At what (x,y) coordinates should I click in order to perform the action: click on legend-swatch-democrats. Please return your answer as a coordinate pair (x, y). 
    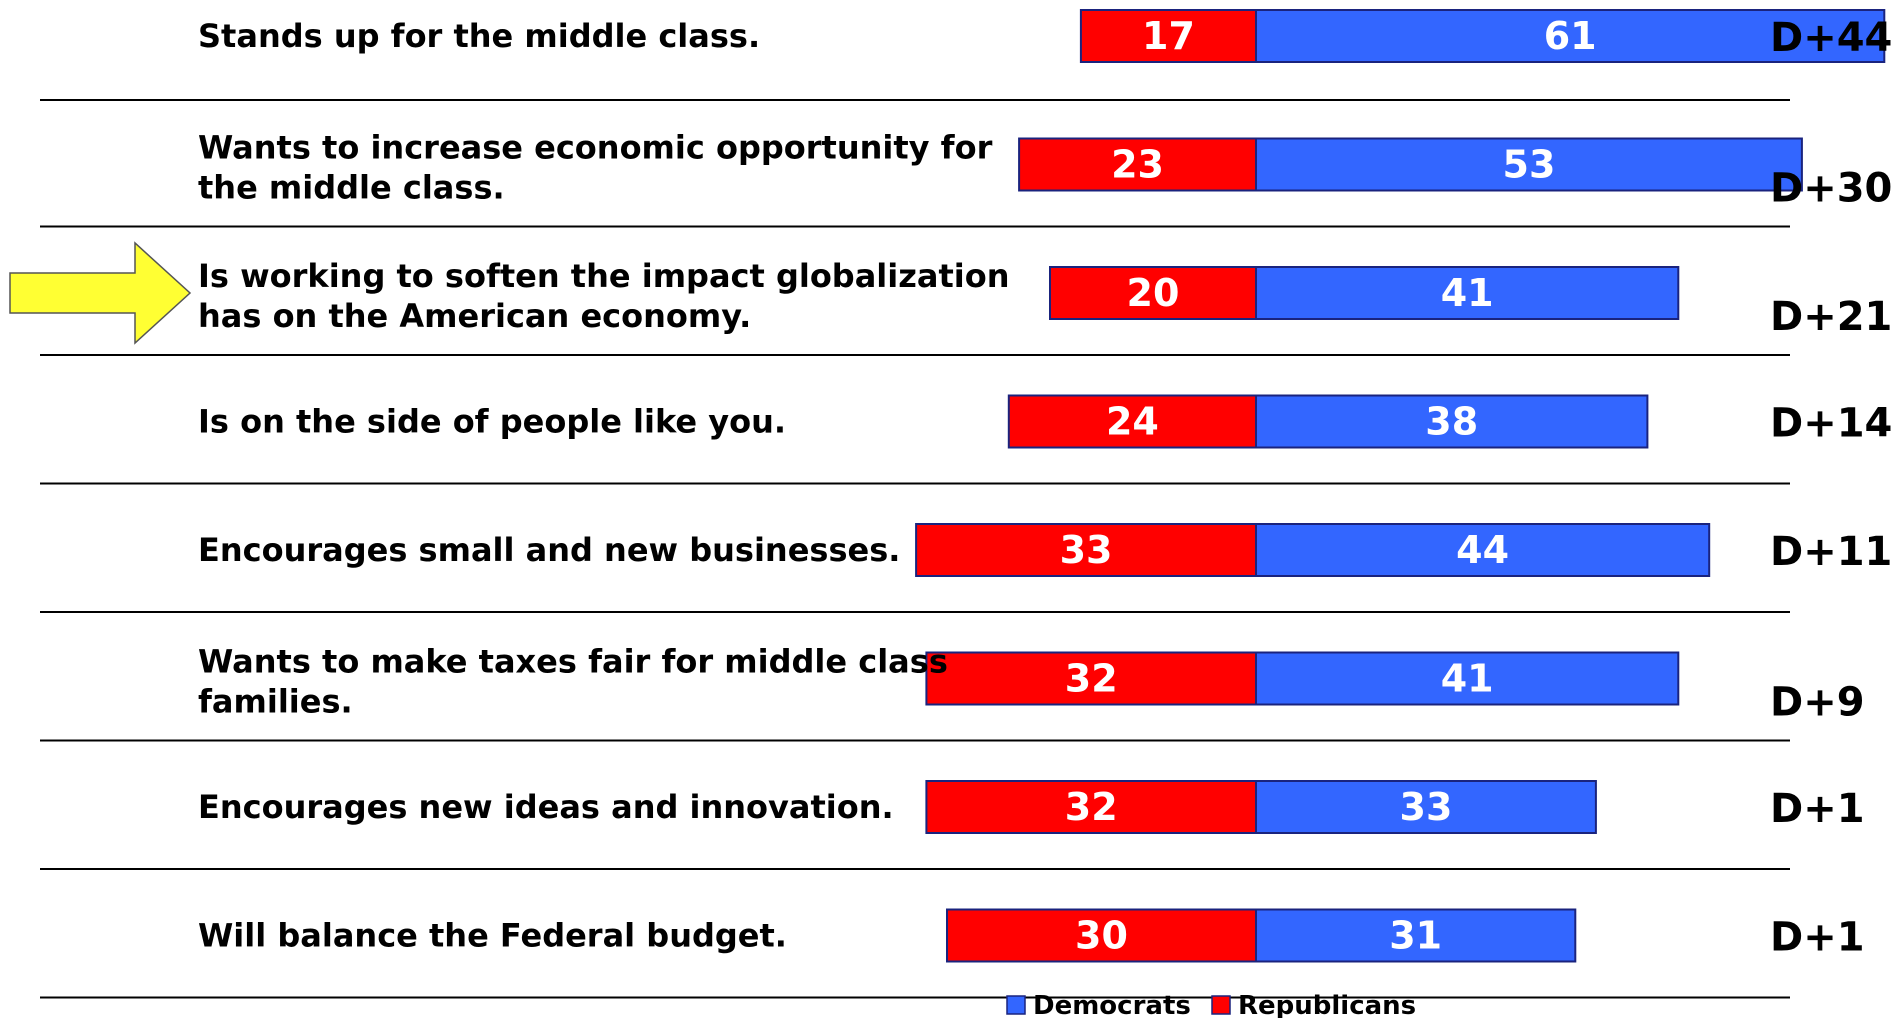
    Looking at the image, I should click on (1016, 1005).